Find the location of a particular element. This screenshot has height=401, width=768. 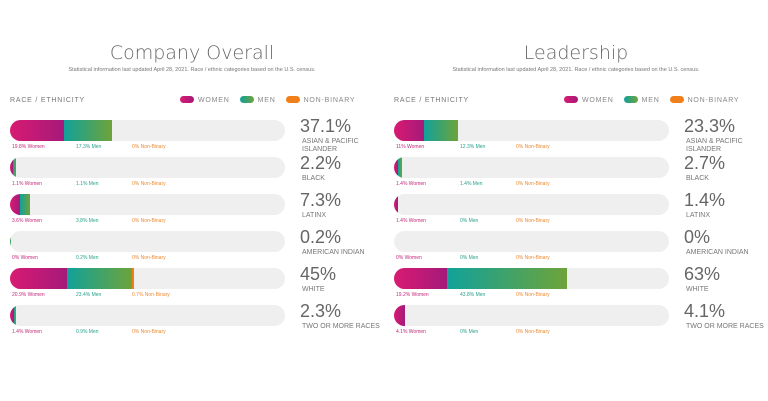

men-label: 0% Men is located at coordinates (469, 221).